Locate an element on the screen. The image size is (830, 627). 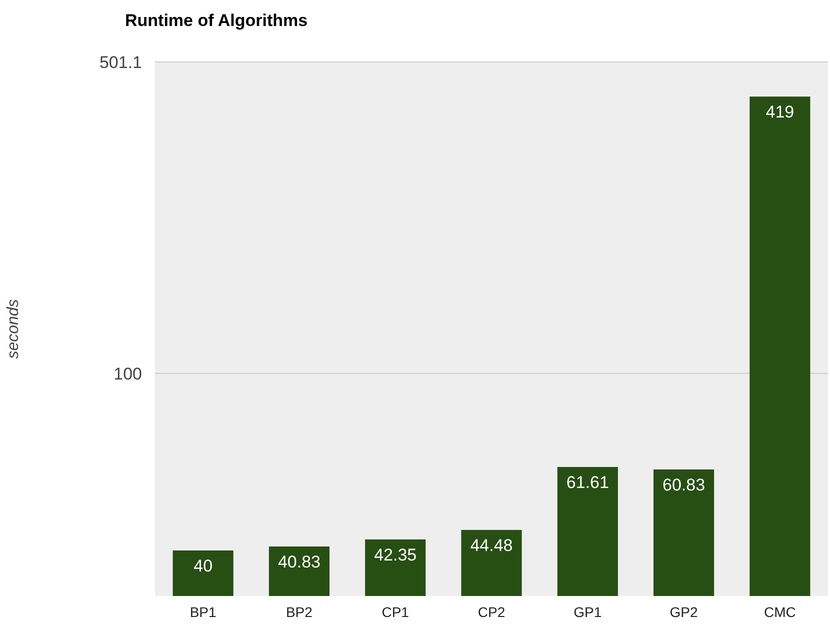
data-label: 40 is located at coordinates (203, 566).